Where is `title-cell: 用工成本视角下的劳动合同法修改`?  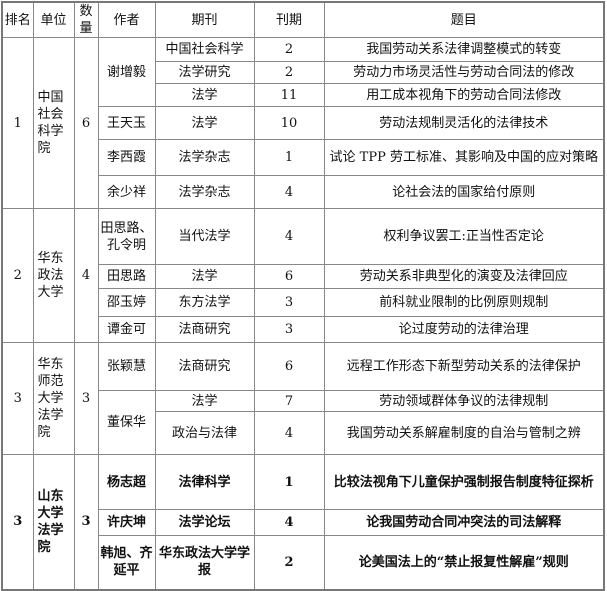
title-cell: 用工成本视角下的劳动合同法修改 is located at coordinates (464, 95).